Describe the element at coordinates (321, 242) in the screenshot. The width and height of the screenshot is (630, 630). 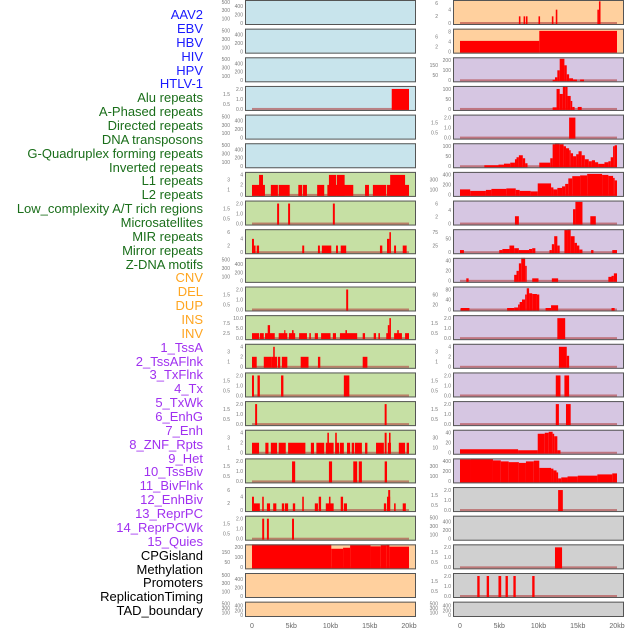
I see `panel-left-8: 0 2 4 6` at that location.